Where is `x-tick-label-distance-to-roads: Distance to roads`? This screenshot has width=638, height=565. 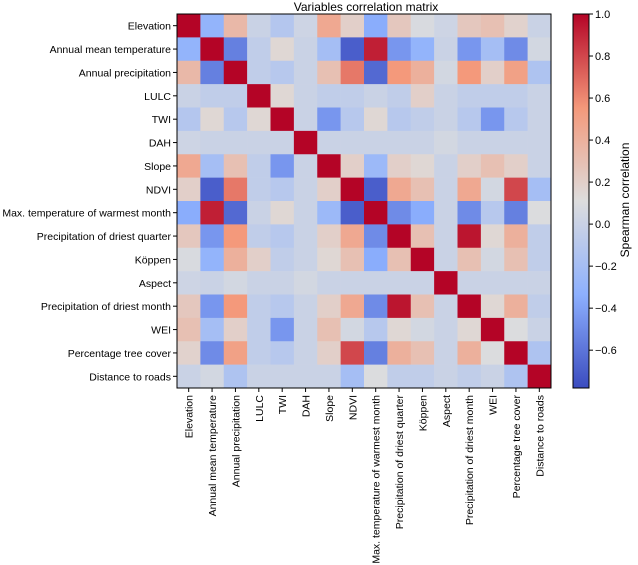 x-tick-label-distance-to-roads: Distance to roads is located at coordinates (540, 436).